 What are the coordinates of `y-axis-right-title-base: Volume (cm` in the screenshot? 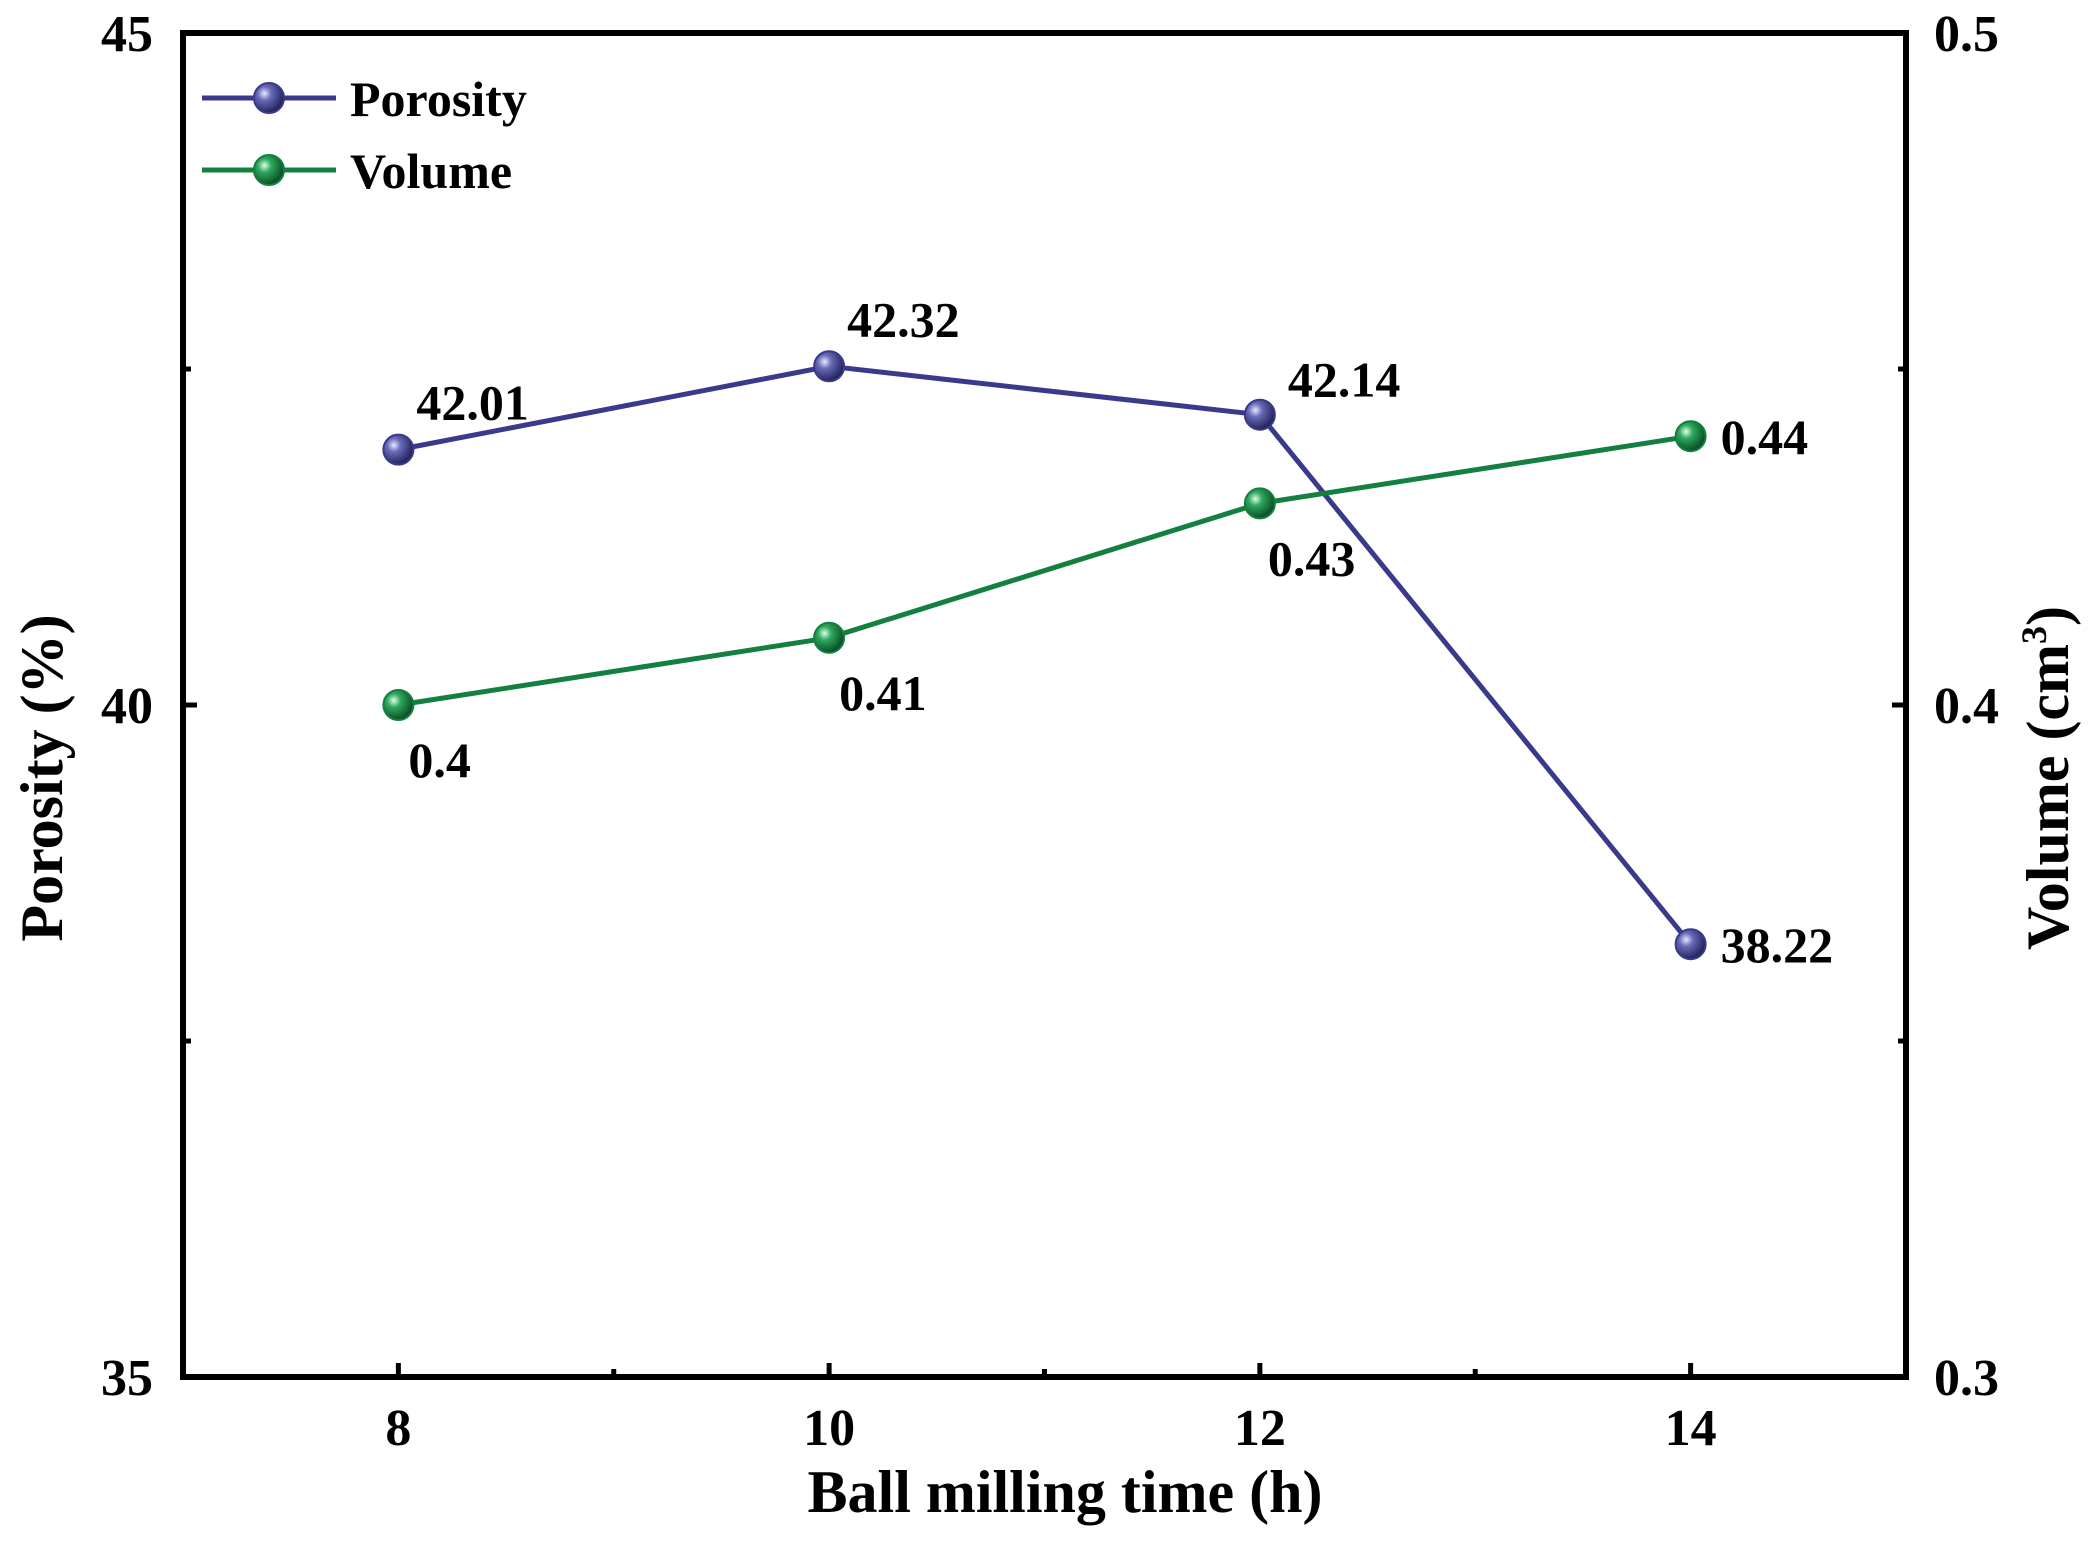 It's located at (2048, 797).